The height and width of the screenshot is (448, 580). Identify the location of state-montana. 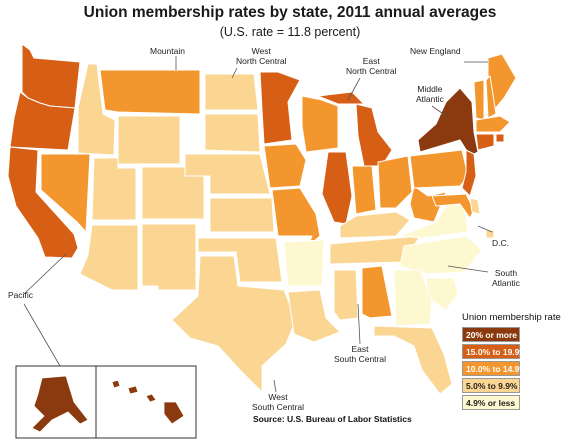
(150, 92).